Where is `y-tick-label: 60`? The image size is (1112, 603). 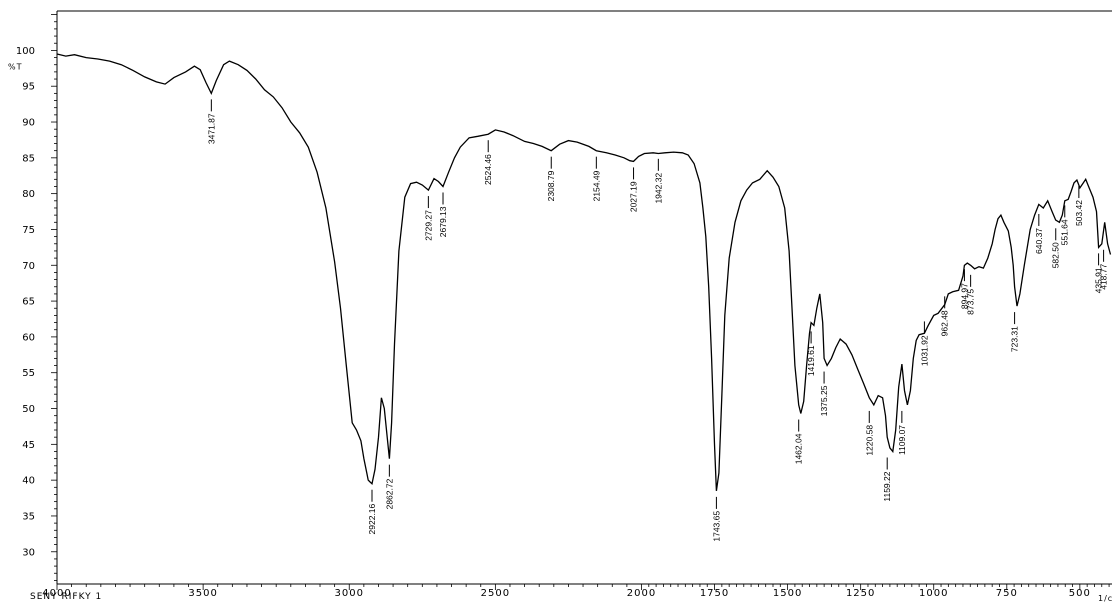 y-tick-label: 60 is located at coordinates (28, 337).